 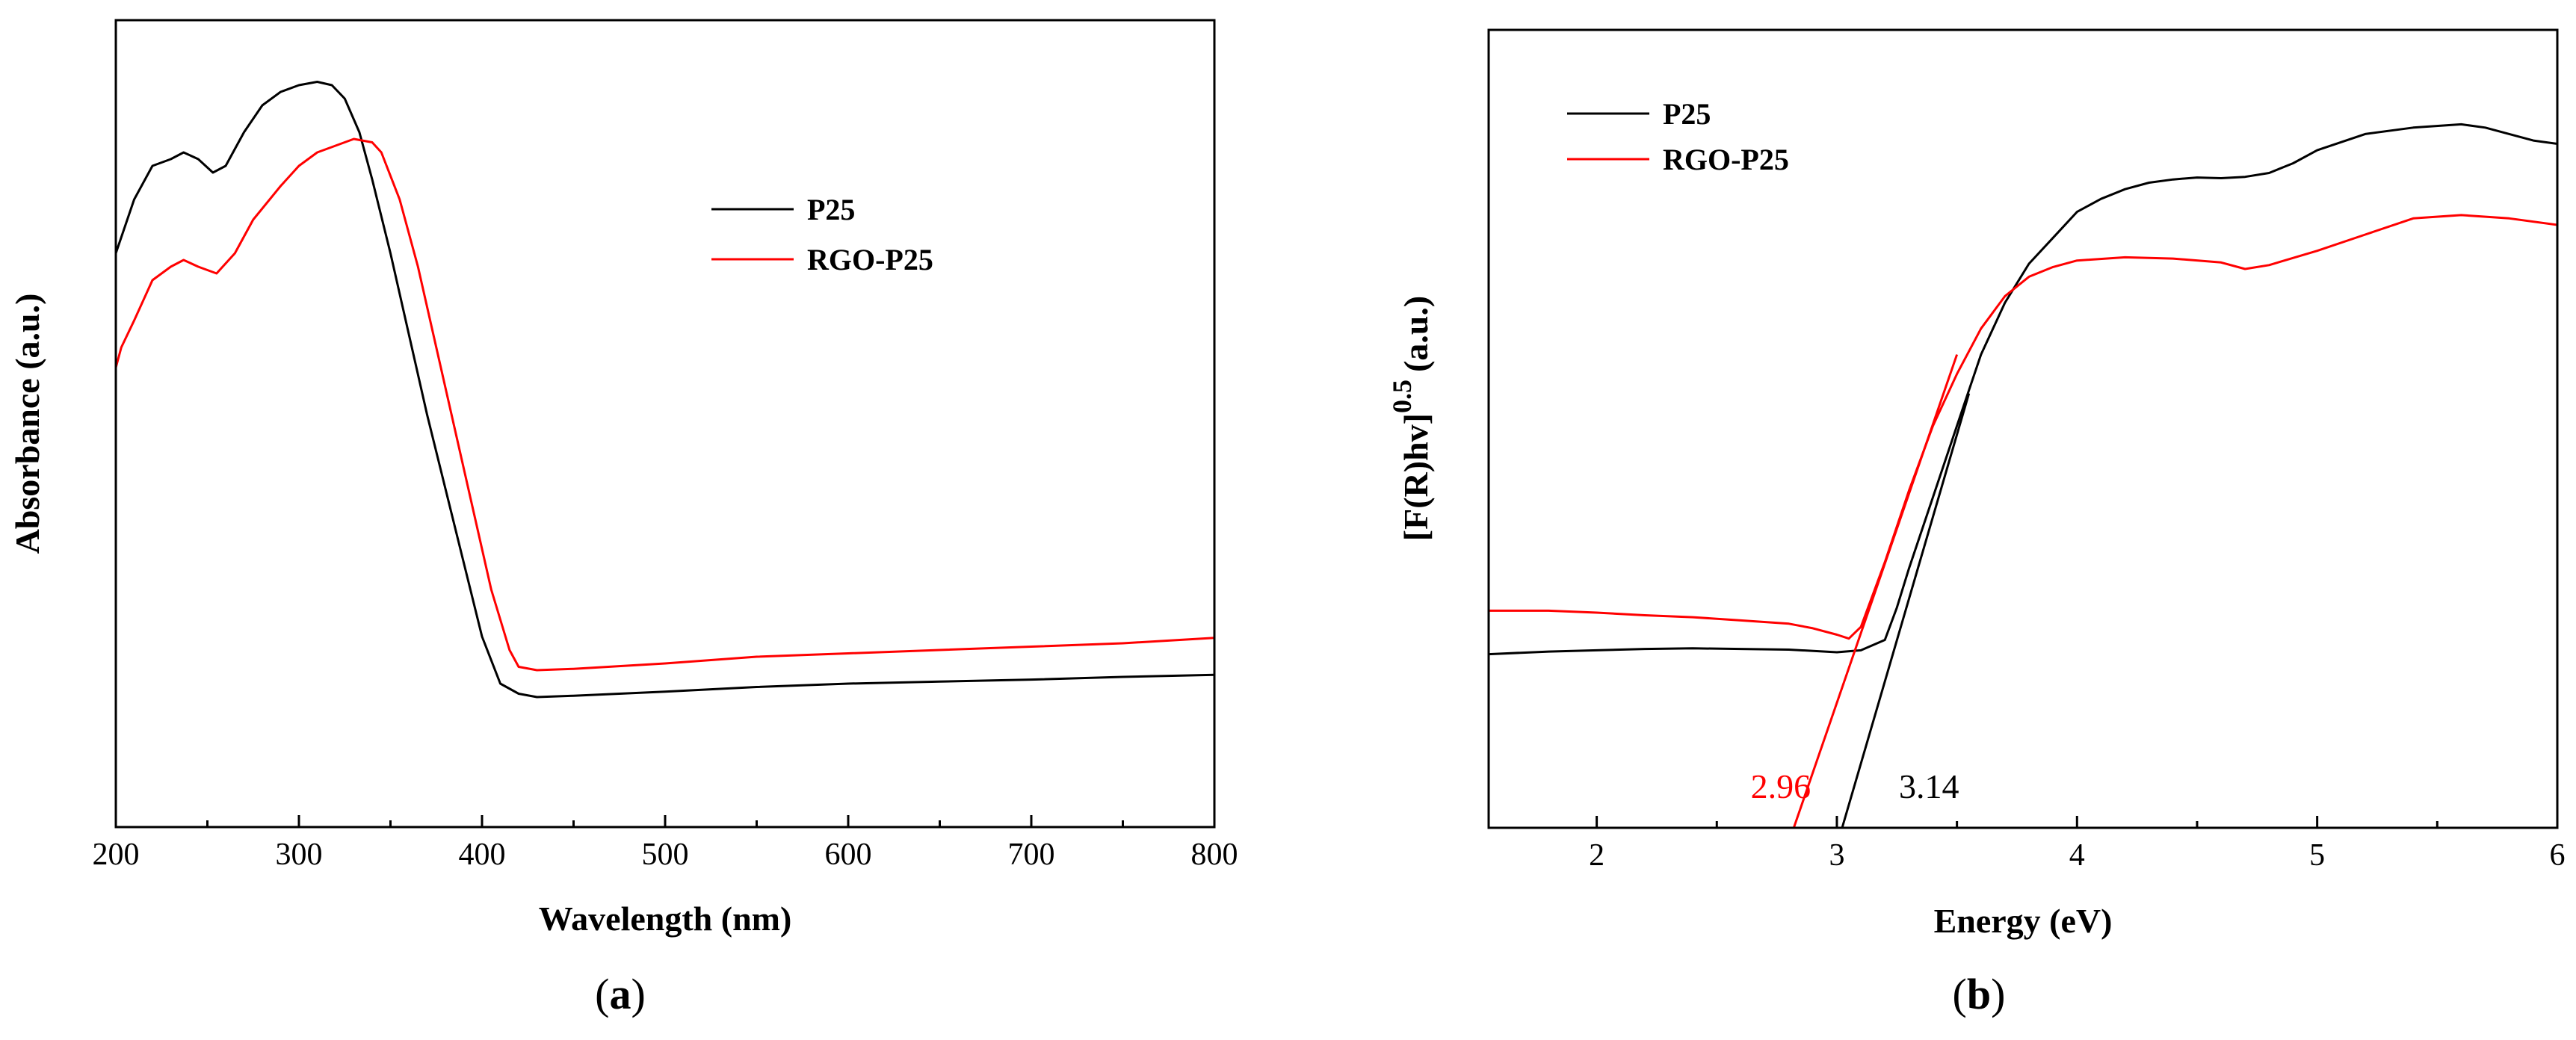 What do you see at coordinates (1929, 786) in the screenshot?
I see `panel-b-annotation-3-14: 3.14` at bounding box center [1929, 786].